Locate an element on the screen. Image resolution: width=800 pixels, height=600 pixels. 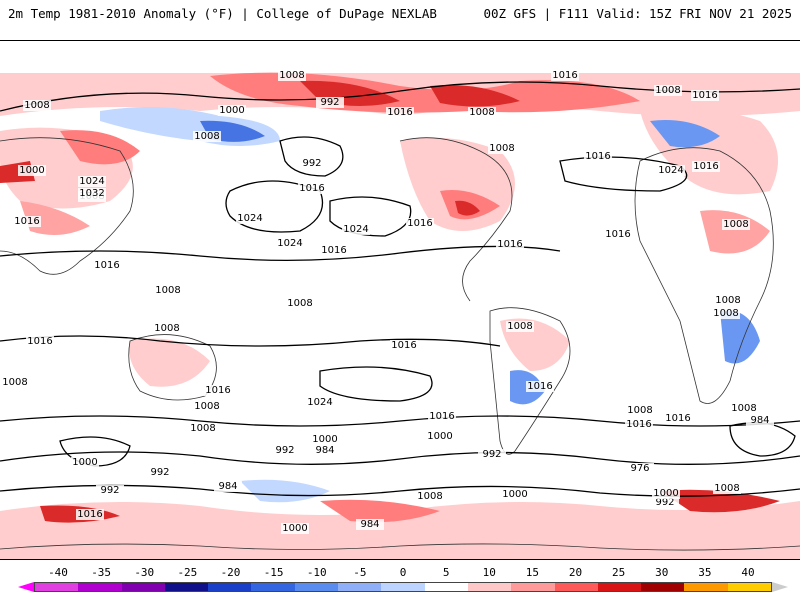
isobar-label: 976 is located at coordinates (639, 468).